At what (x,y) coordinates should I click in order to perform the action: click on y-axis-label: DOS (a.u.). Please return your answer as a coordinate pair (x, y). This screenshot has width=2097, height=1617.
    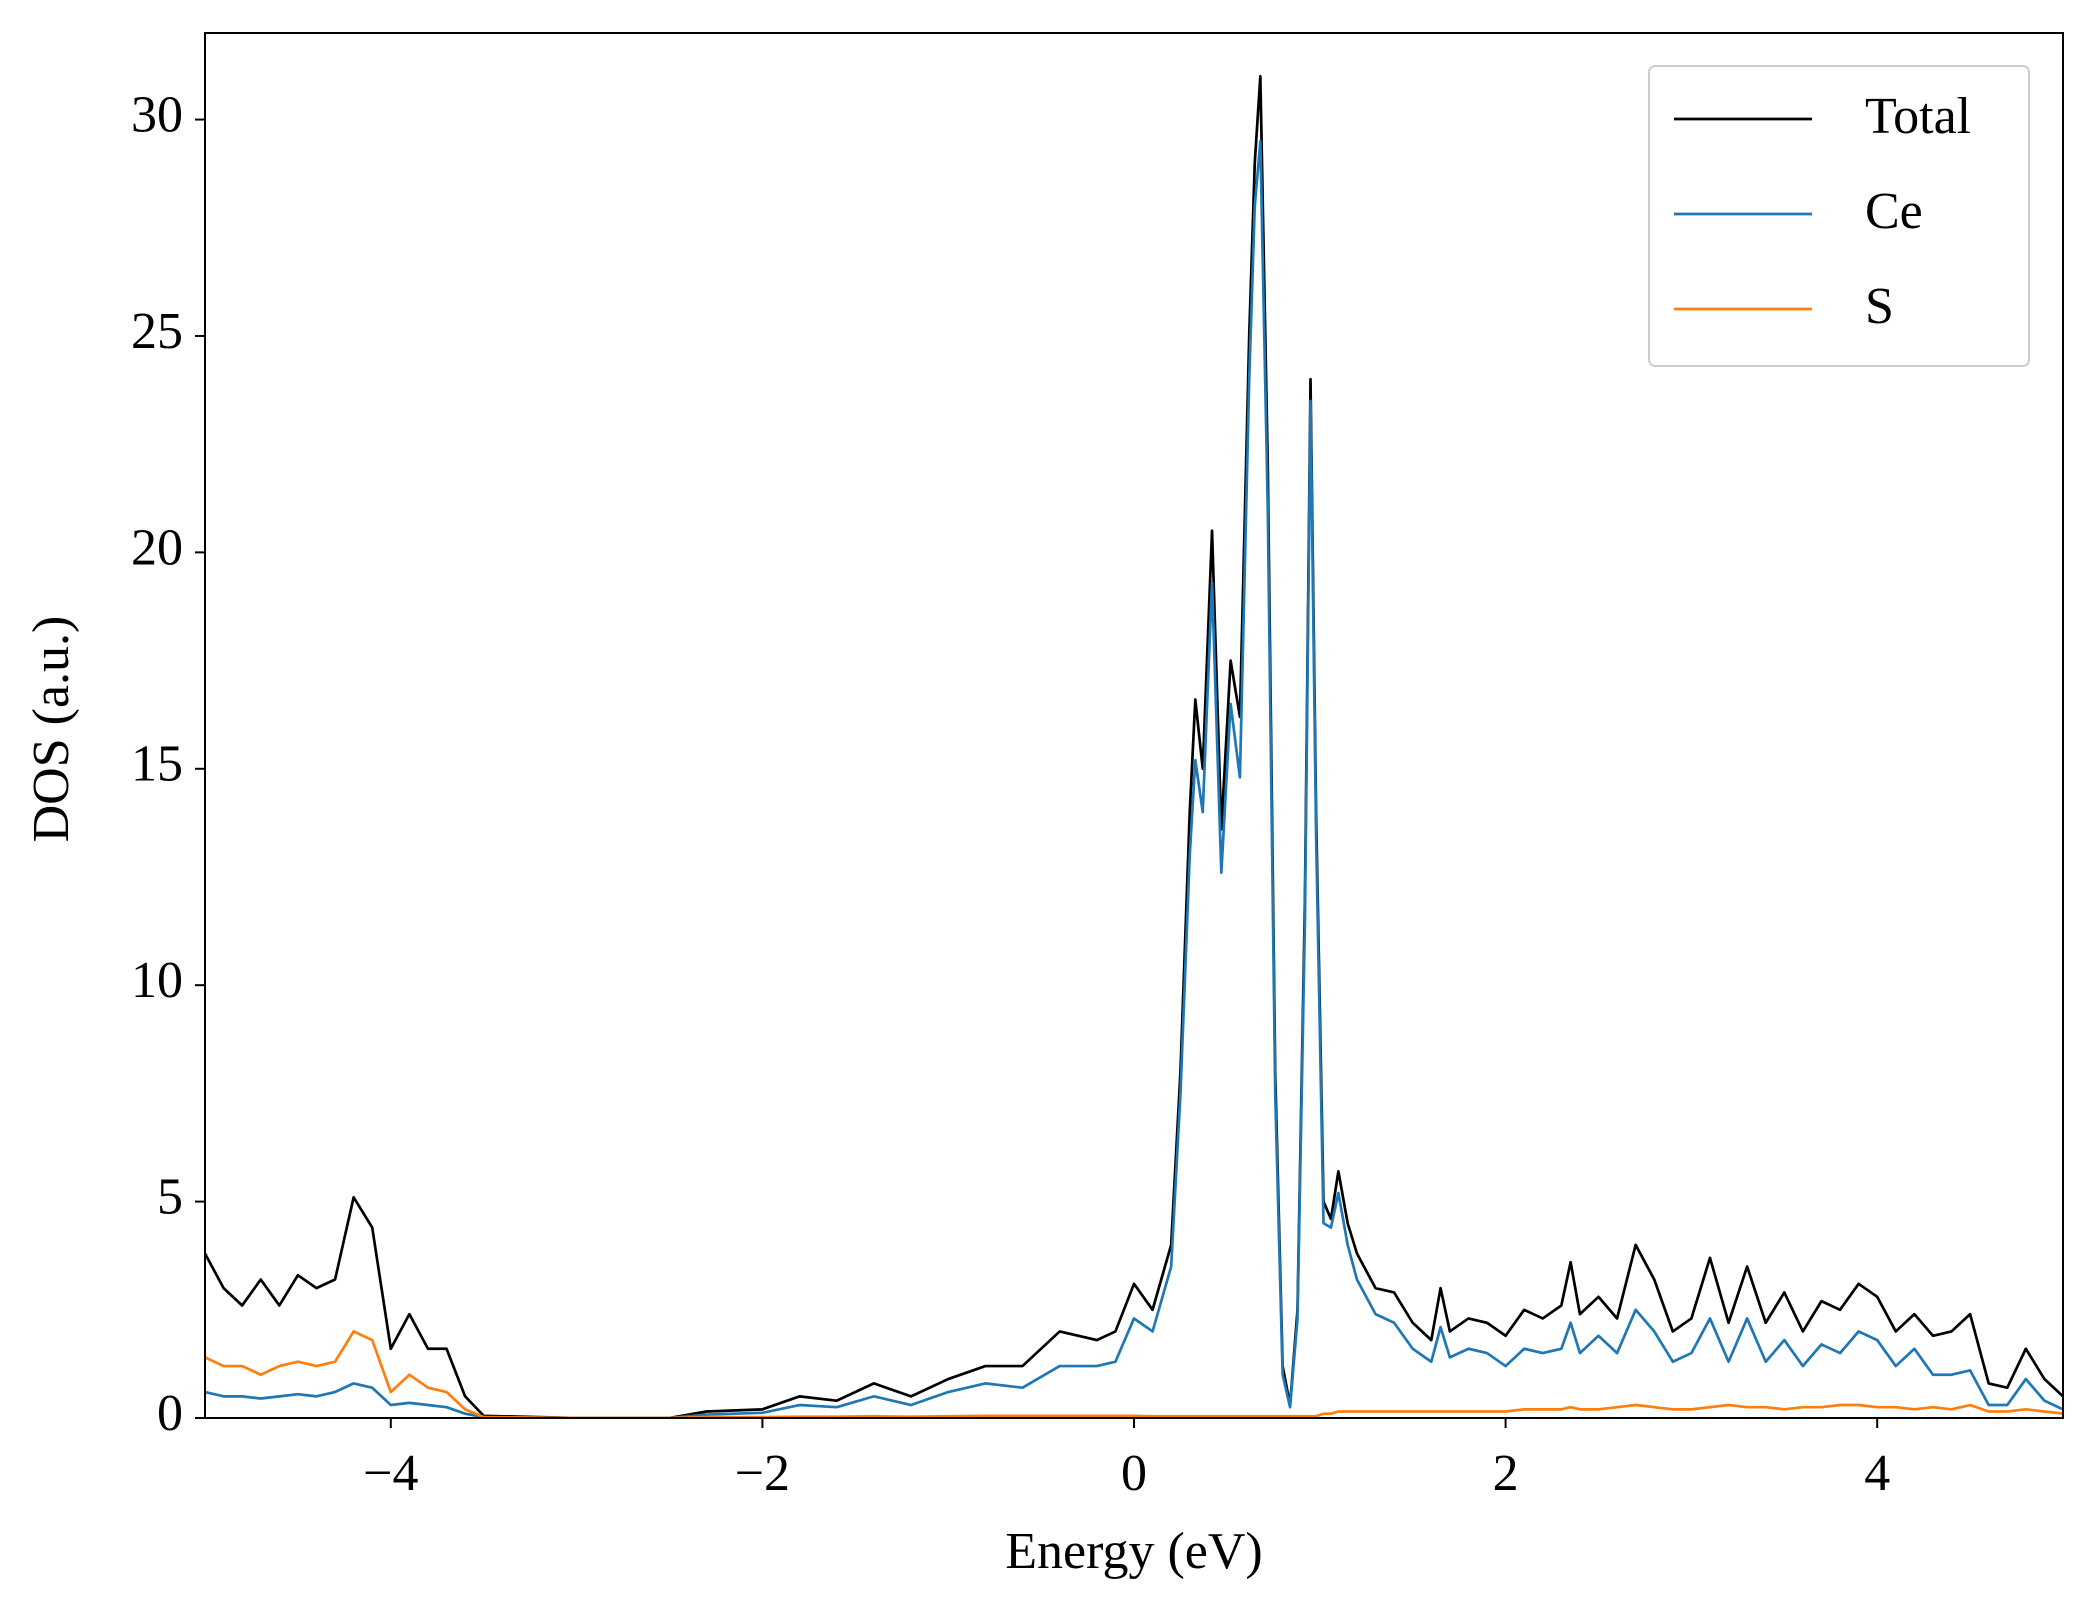
    Looking at the image, I should click on (51, 729).